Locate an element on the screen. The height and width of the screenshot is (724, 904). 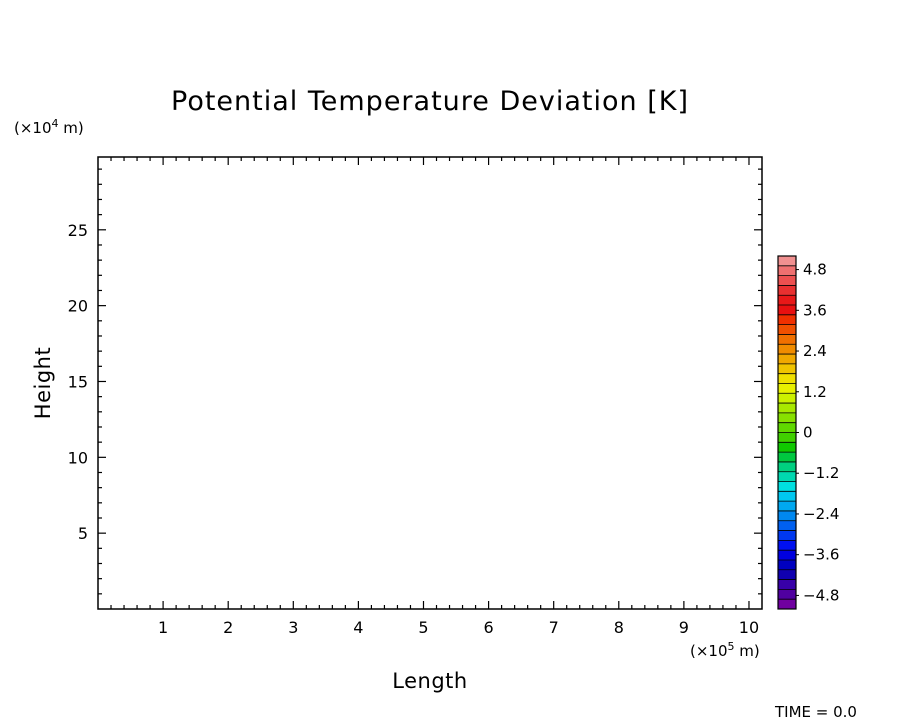
x-tick-label: 4 is located at coordinates (358, 627).